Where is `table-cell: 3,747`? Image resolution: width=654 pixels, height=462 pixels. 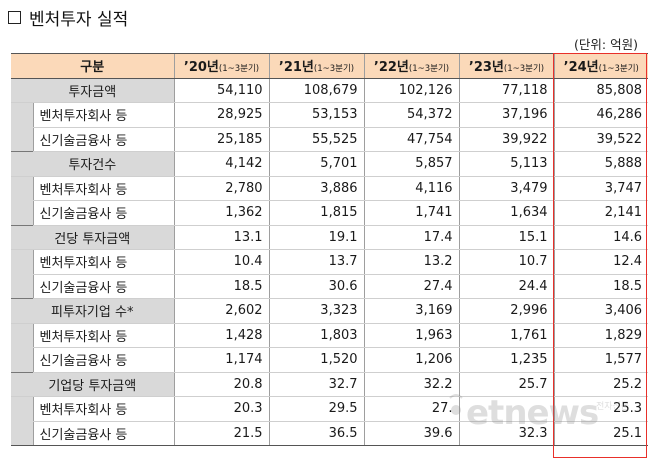 table-cell: 3,747 is located at coordinates (601, 188).